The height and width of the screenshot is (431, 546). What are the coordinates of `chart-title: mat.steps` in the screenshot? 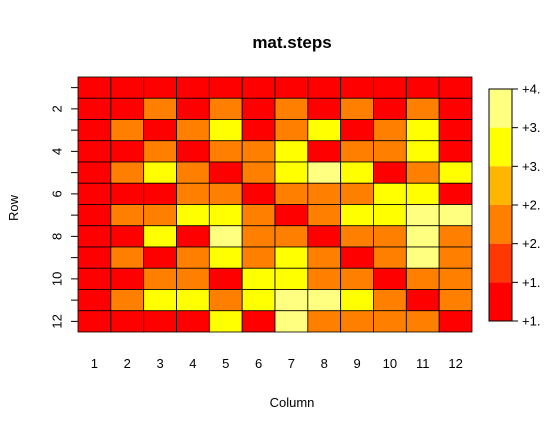 It's located at (291, 42).